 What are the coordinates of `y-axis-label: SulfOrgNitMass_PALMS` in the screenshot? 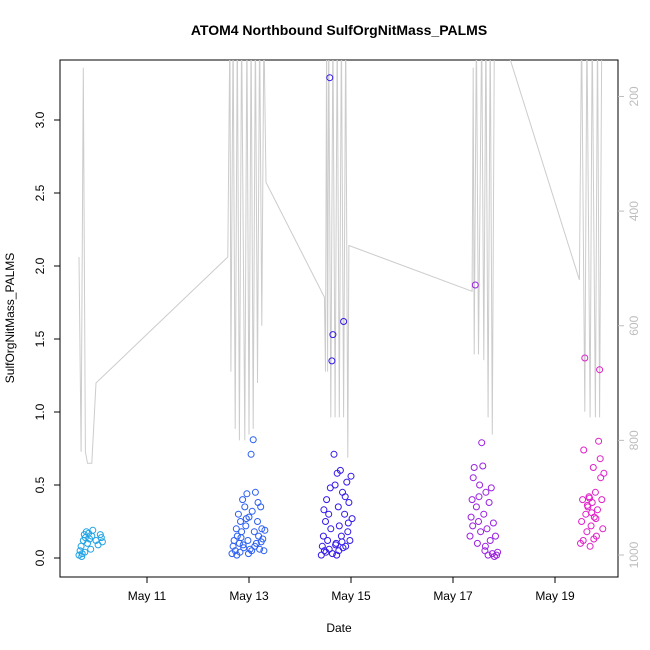 It's located at (10, 318).